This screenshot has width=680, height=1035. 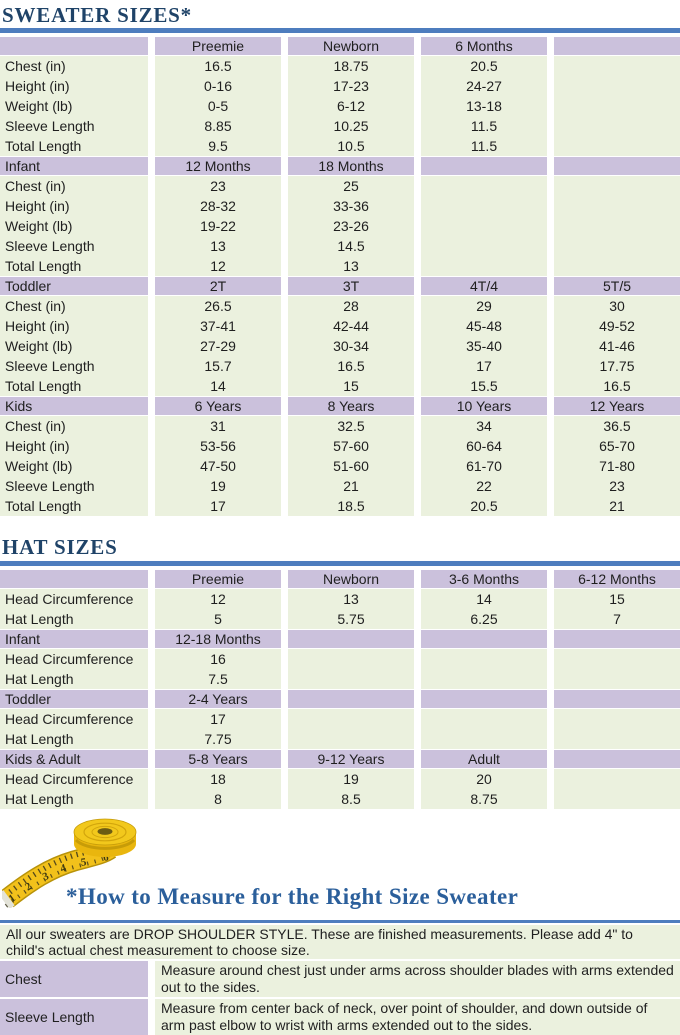 What do you see at coordinates (340, 779) in the screenshot?
I see `measurement-row: Head Circumference 18 19 20` at bounding box center [340, 779].